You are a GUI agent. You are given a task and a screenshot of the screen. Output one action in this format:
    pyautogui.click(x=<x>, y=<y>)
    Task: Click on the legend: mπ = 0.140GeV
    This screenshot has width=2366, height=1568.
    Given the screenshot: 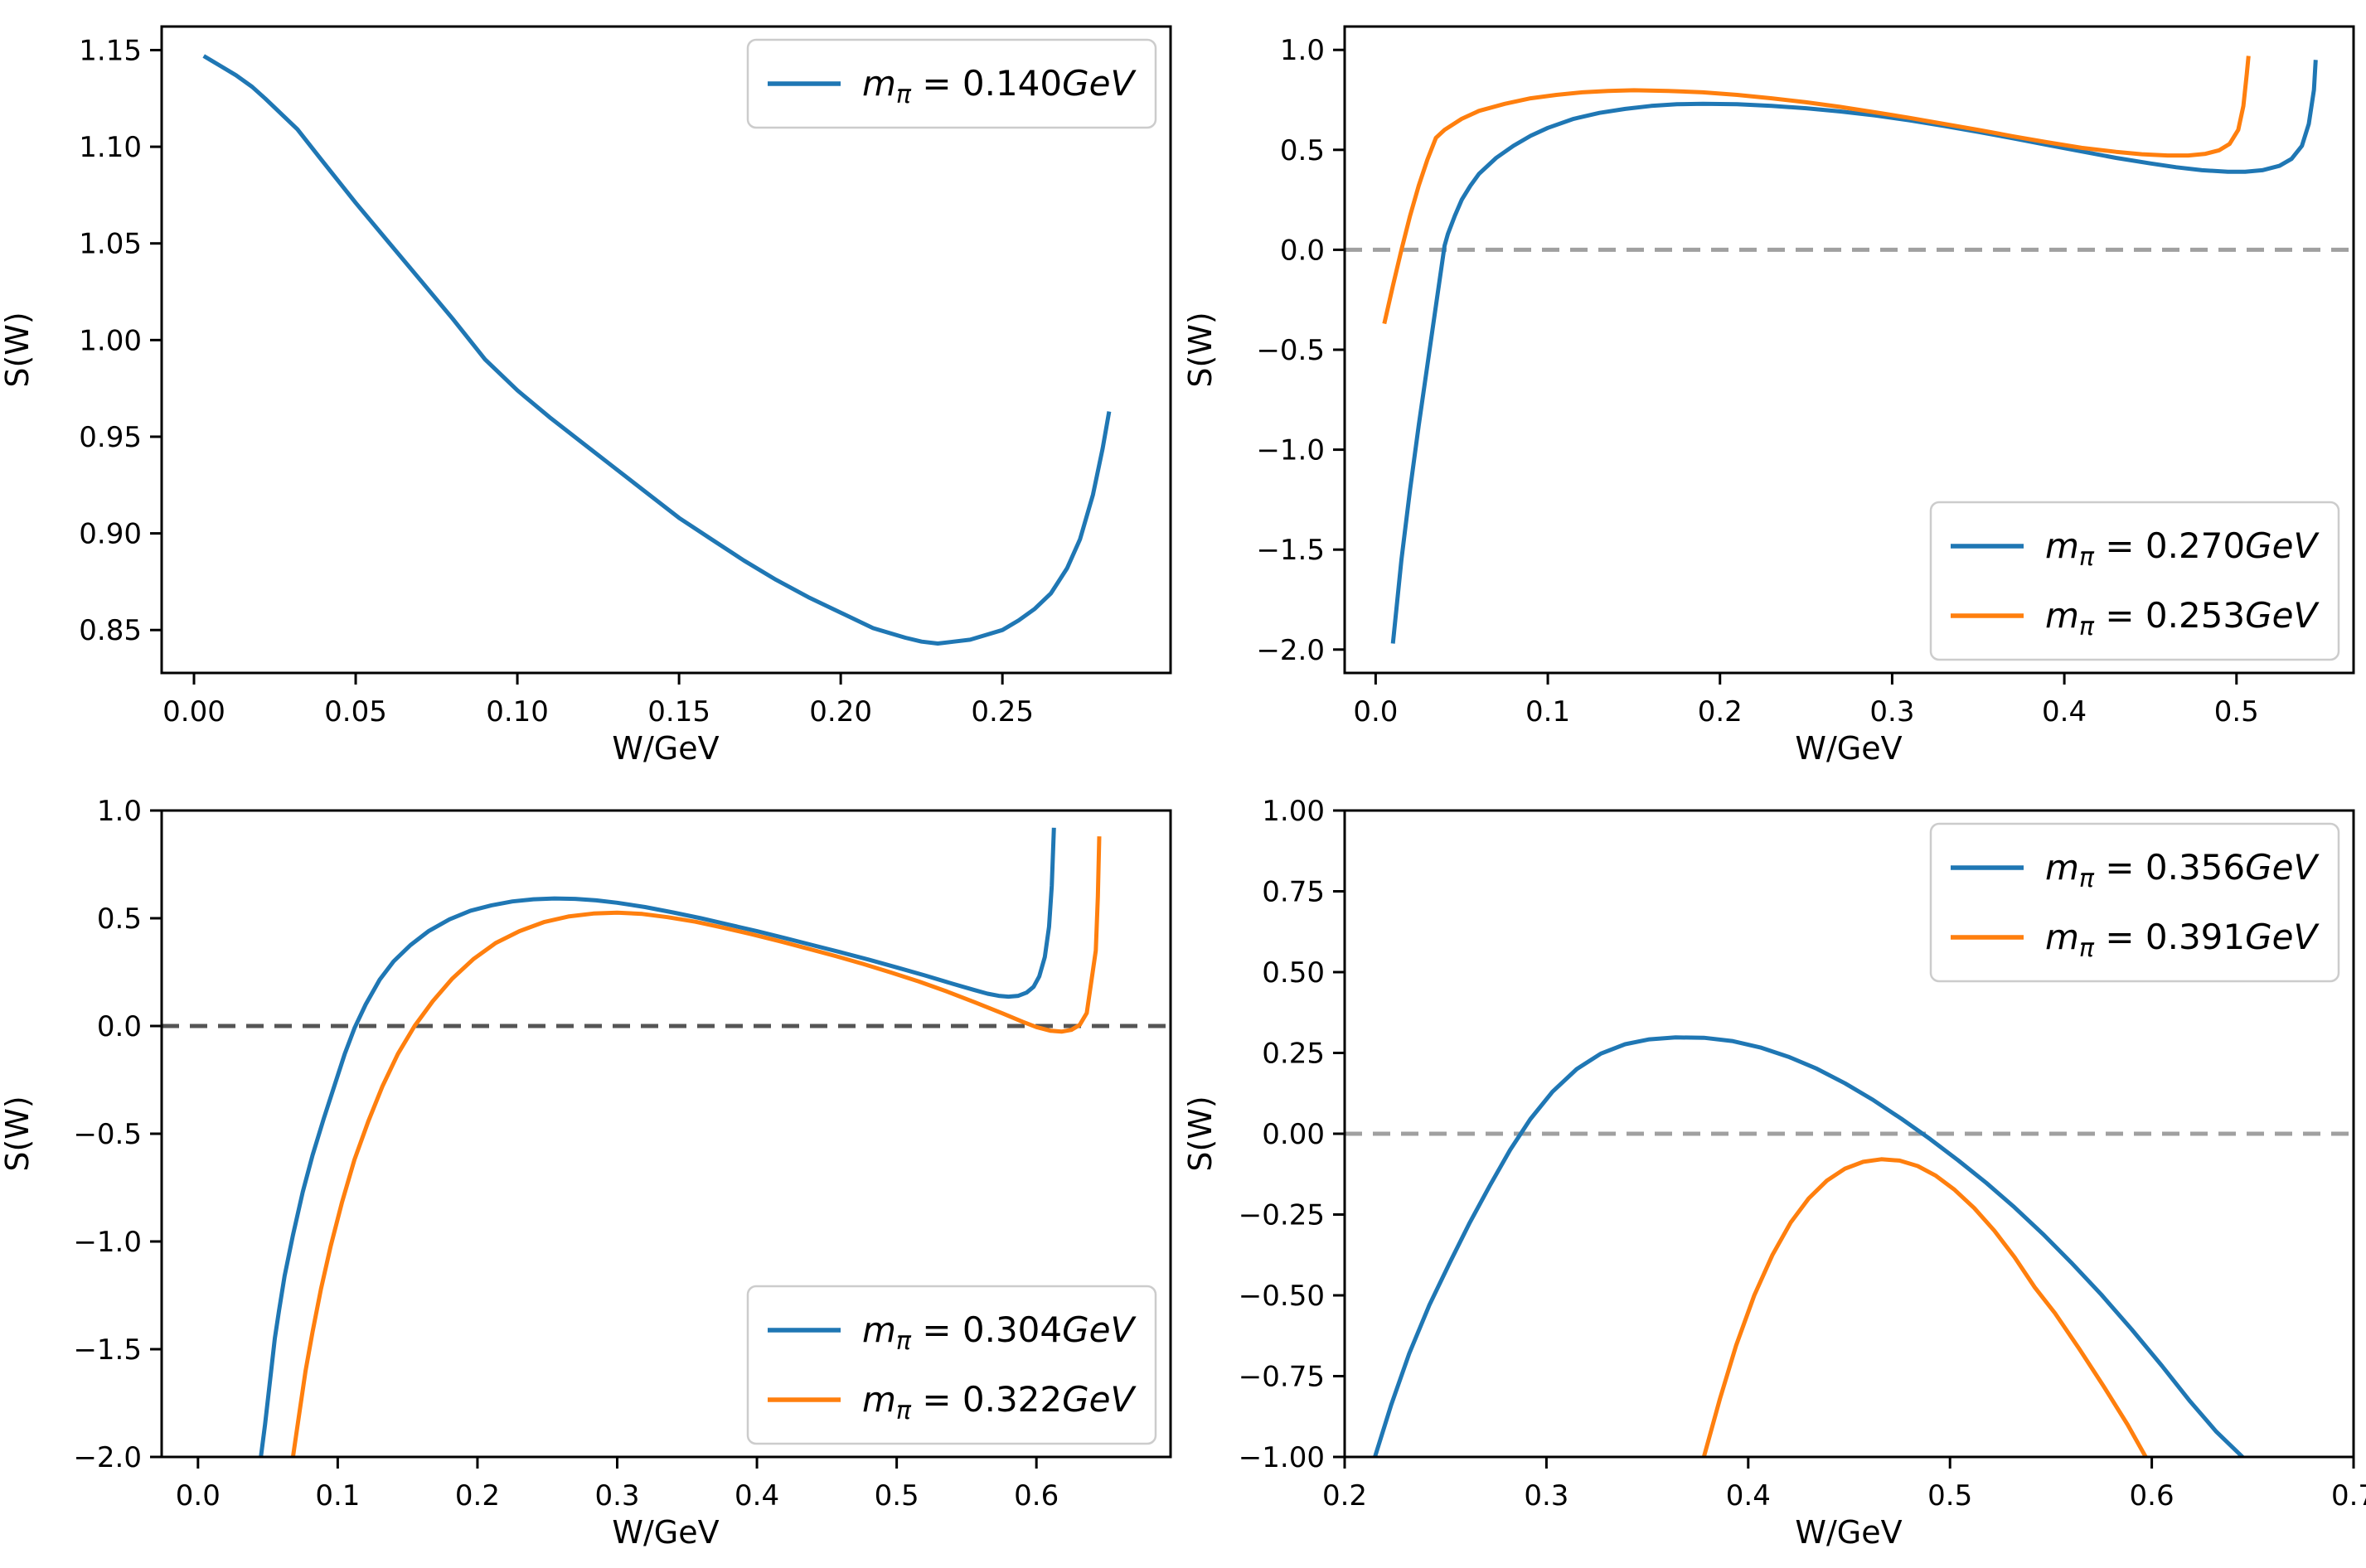 What is the action you would take?
    pyautogui.click(x=952, y=83)
    